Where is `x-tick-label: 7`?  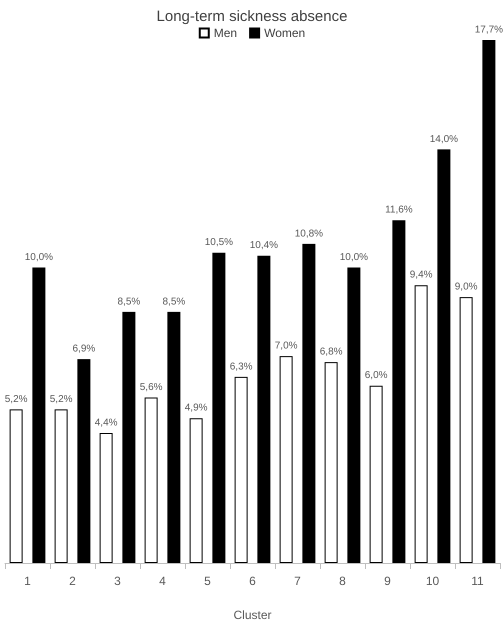 x-tick-label: 7 is located at coordinates (298, 581).